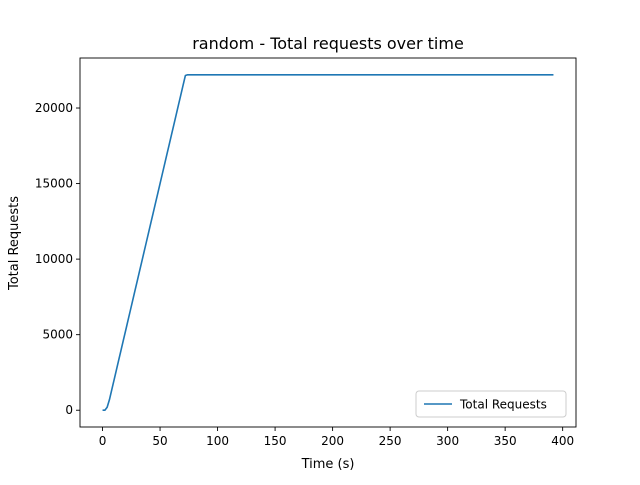 The image size is (640, 485). Describe the element at coordinates (503, 405) in the screenshot. I see `legend-label: Total Requests` at that location.